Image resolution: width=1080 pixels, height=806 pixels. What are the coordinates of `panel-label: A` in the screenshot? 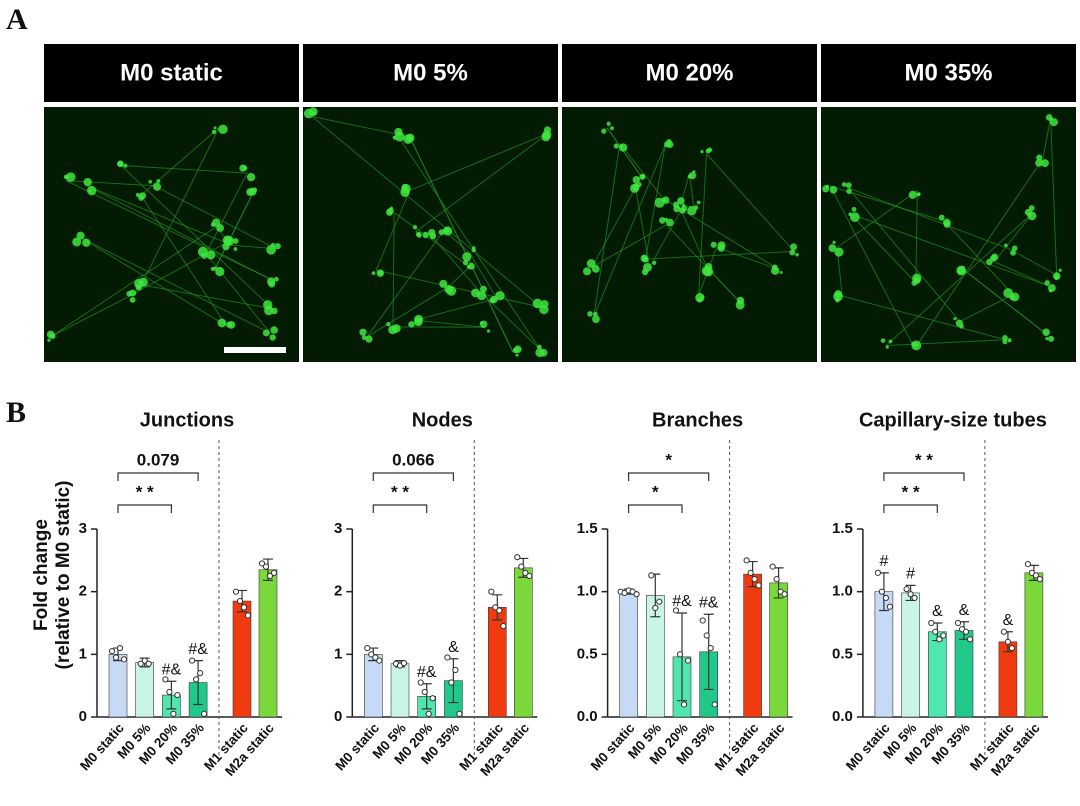 It's located at (17, 19).